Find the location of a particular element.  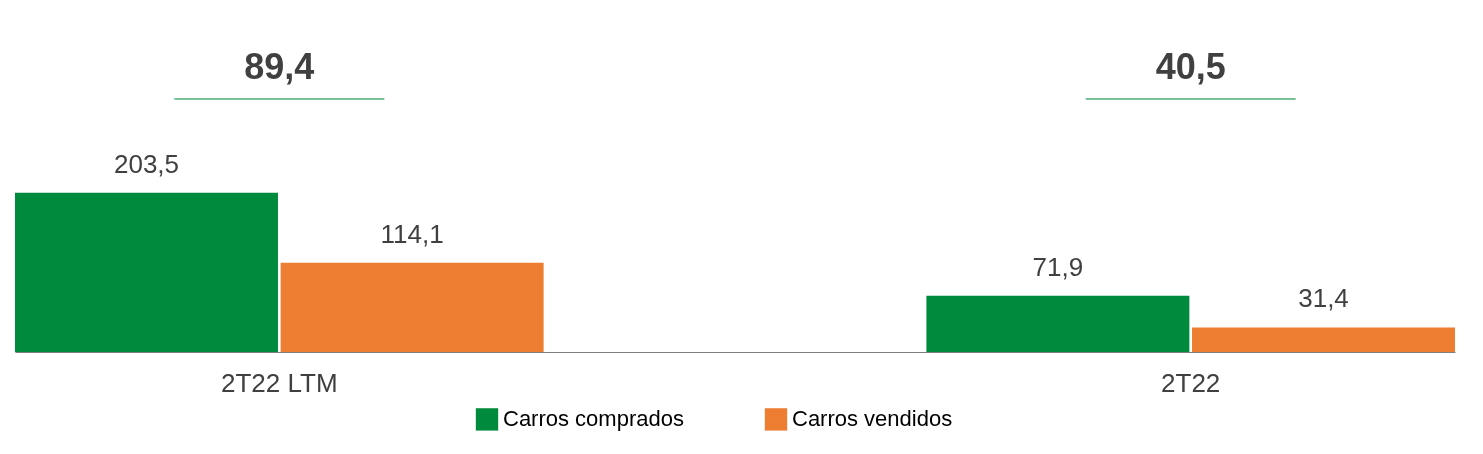

x-tick-label: 2T22 is located at coordinates (1191, 382).